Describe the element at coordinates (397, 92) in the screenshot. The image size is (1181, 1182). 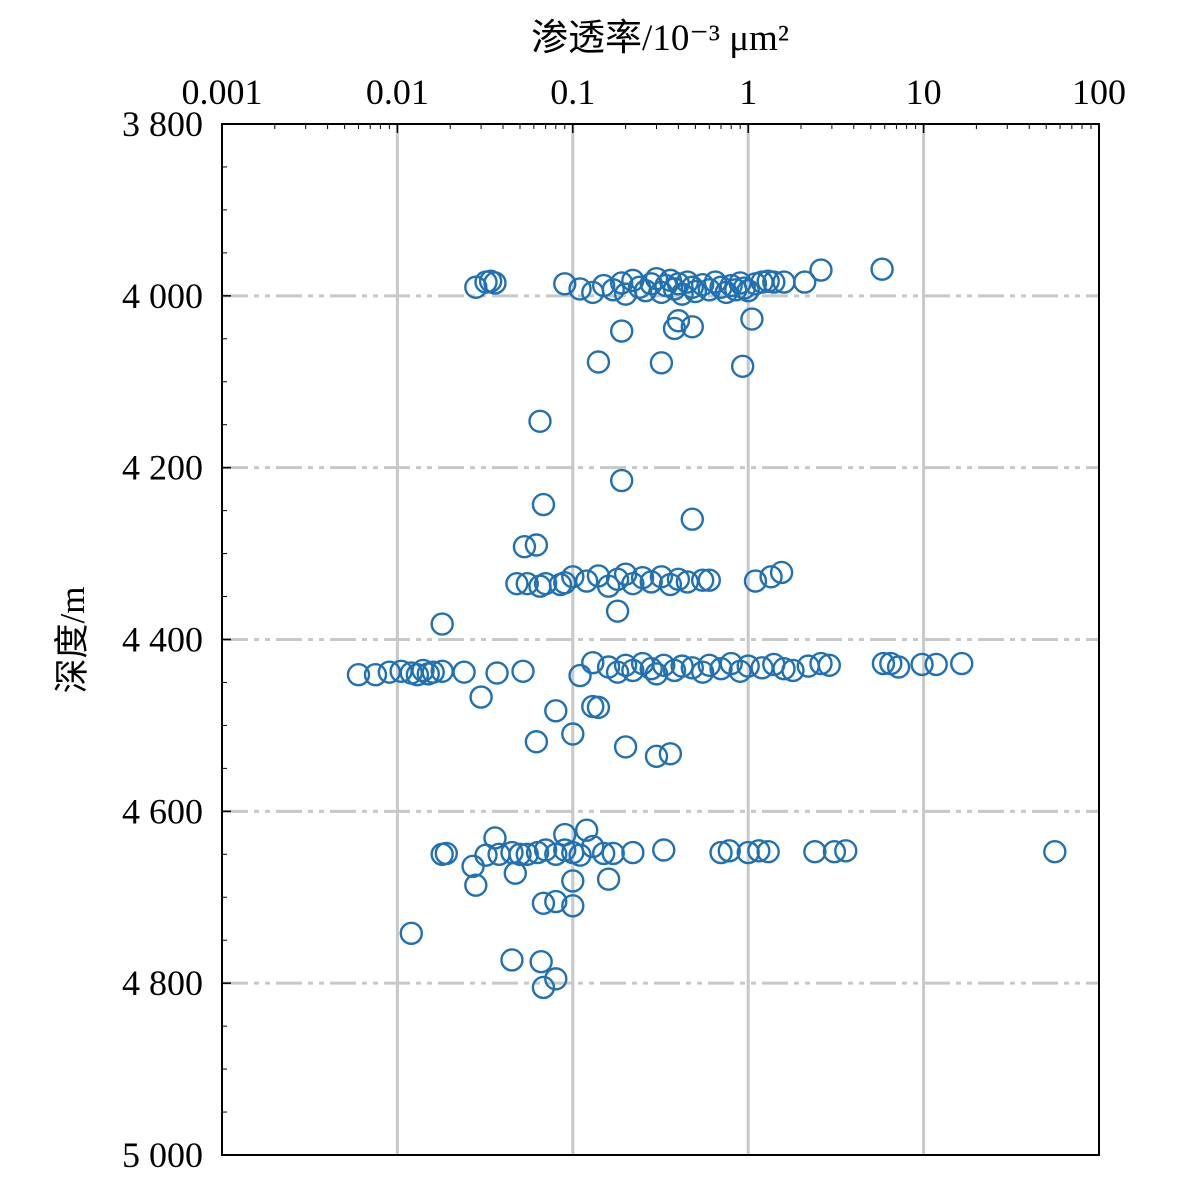
I see `x-tick-label: 0.01` at that location.